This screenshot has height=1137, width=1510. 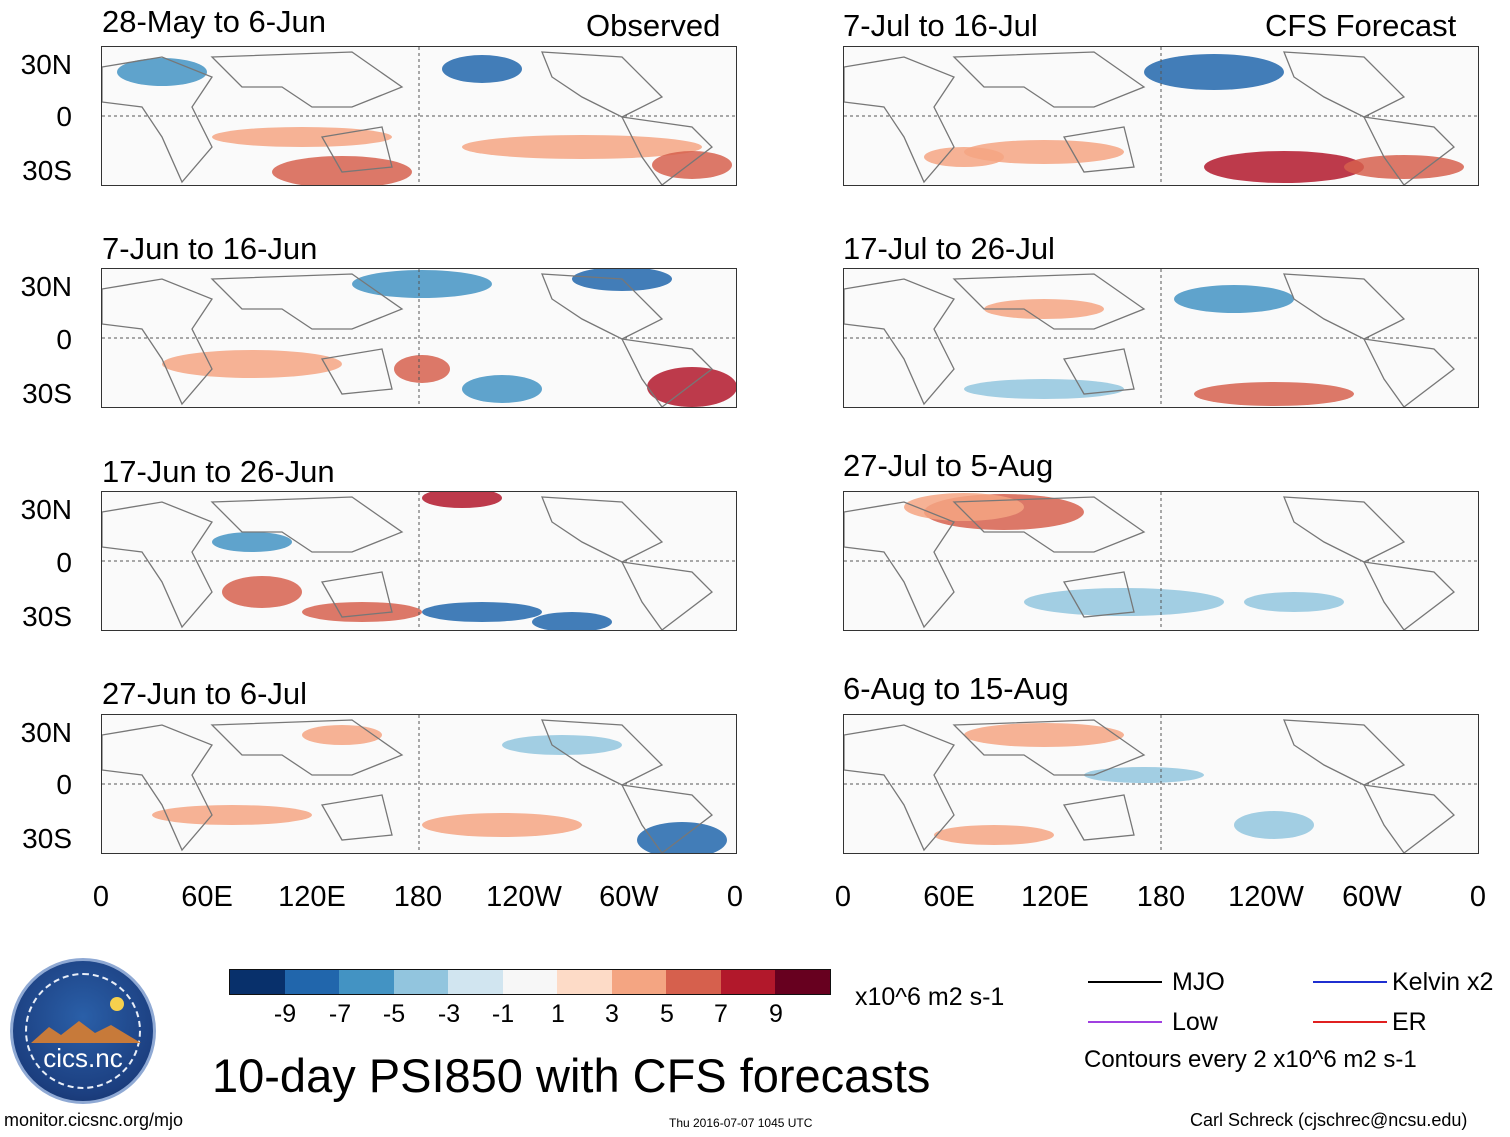 I want to click on footer-timestamp: Thu 2016-07-07 1045 UTC, so click(x=741, y=1123).